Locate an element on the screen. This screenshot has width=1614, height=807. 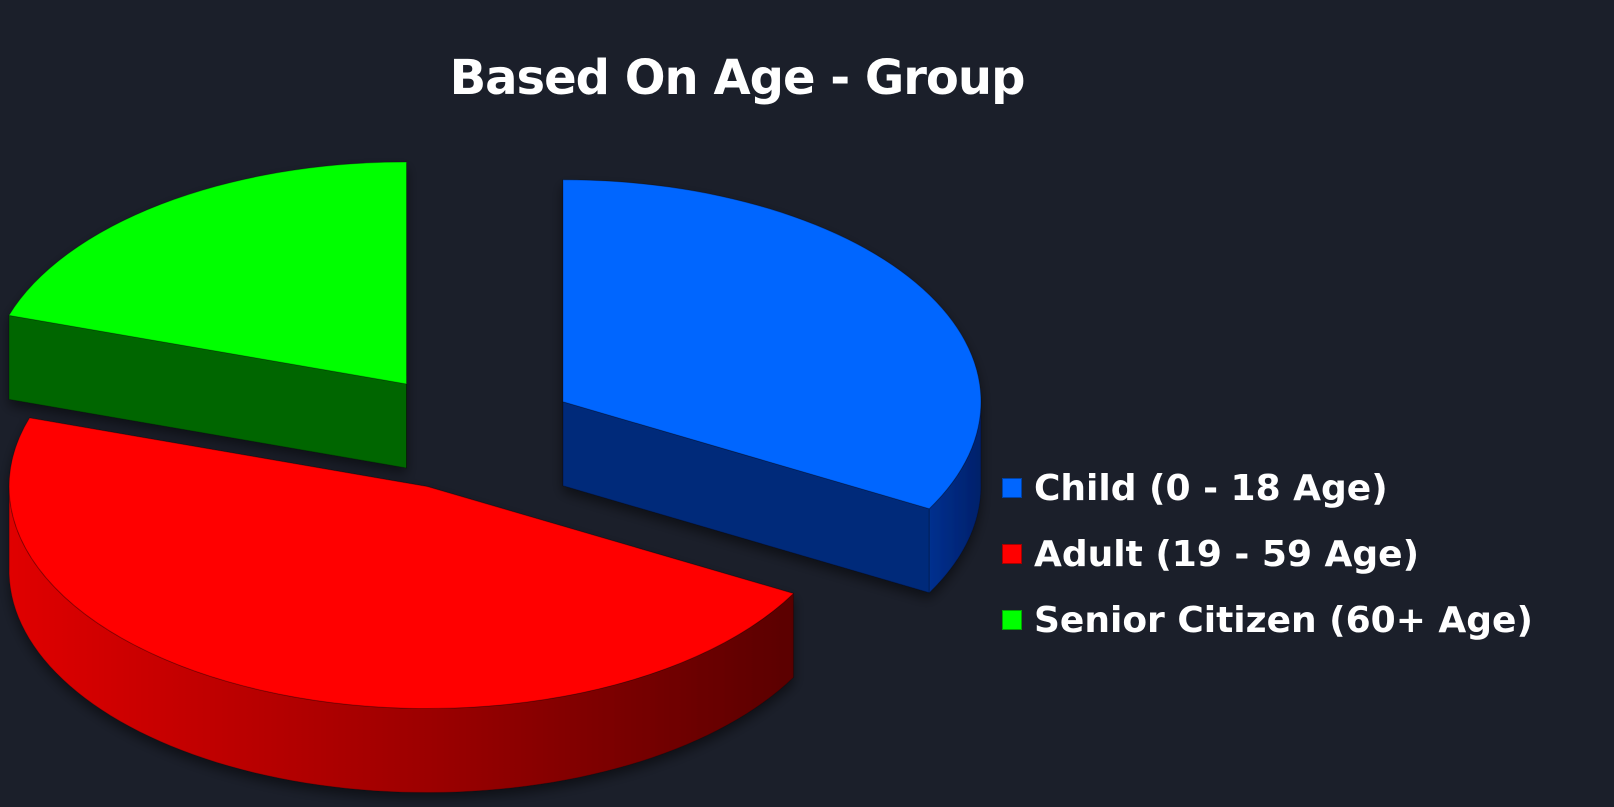
legend-swatch-child is located at coordinates (1012, 488).